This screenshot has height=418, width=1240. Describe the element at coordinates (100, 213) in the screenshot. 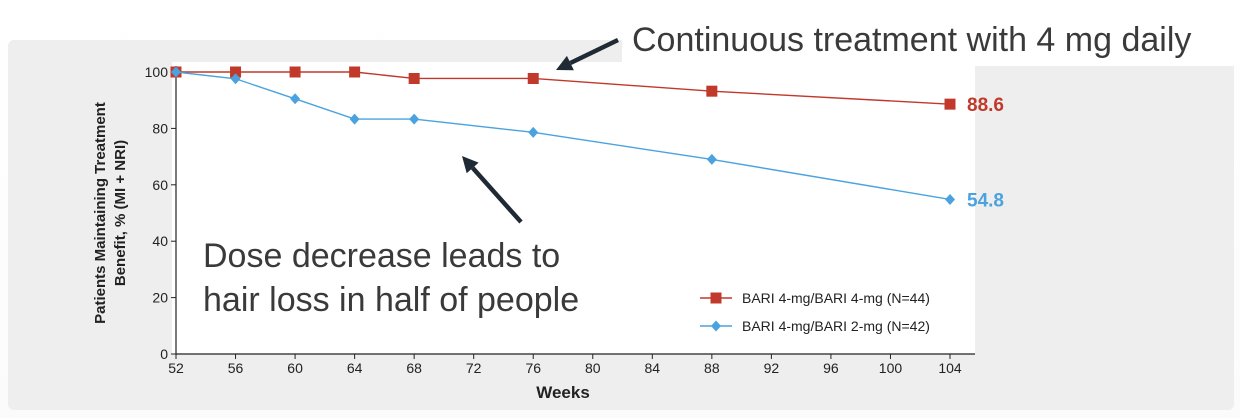

I see `y-axis-title-line1: Patients Maintaining Treatment` at that location.